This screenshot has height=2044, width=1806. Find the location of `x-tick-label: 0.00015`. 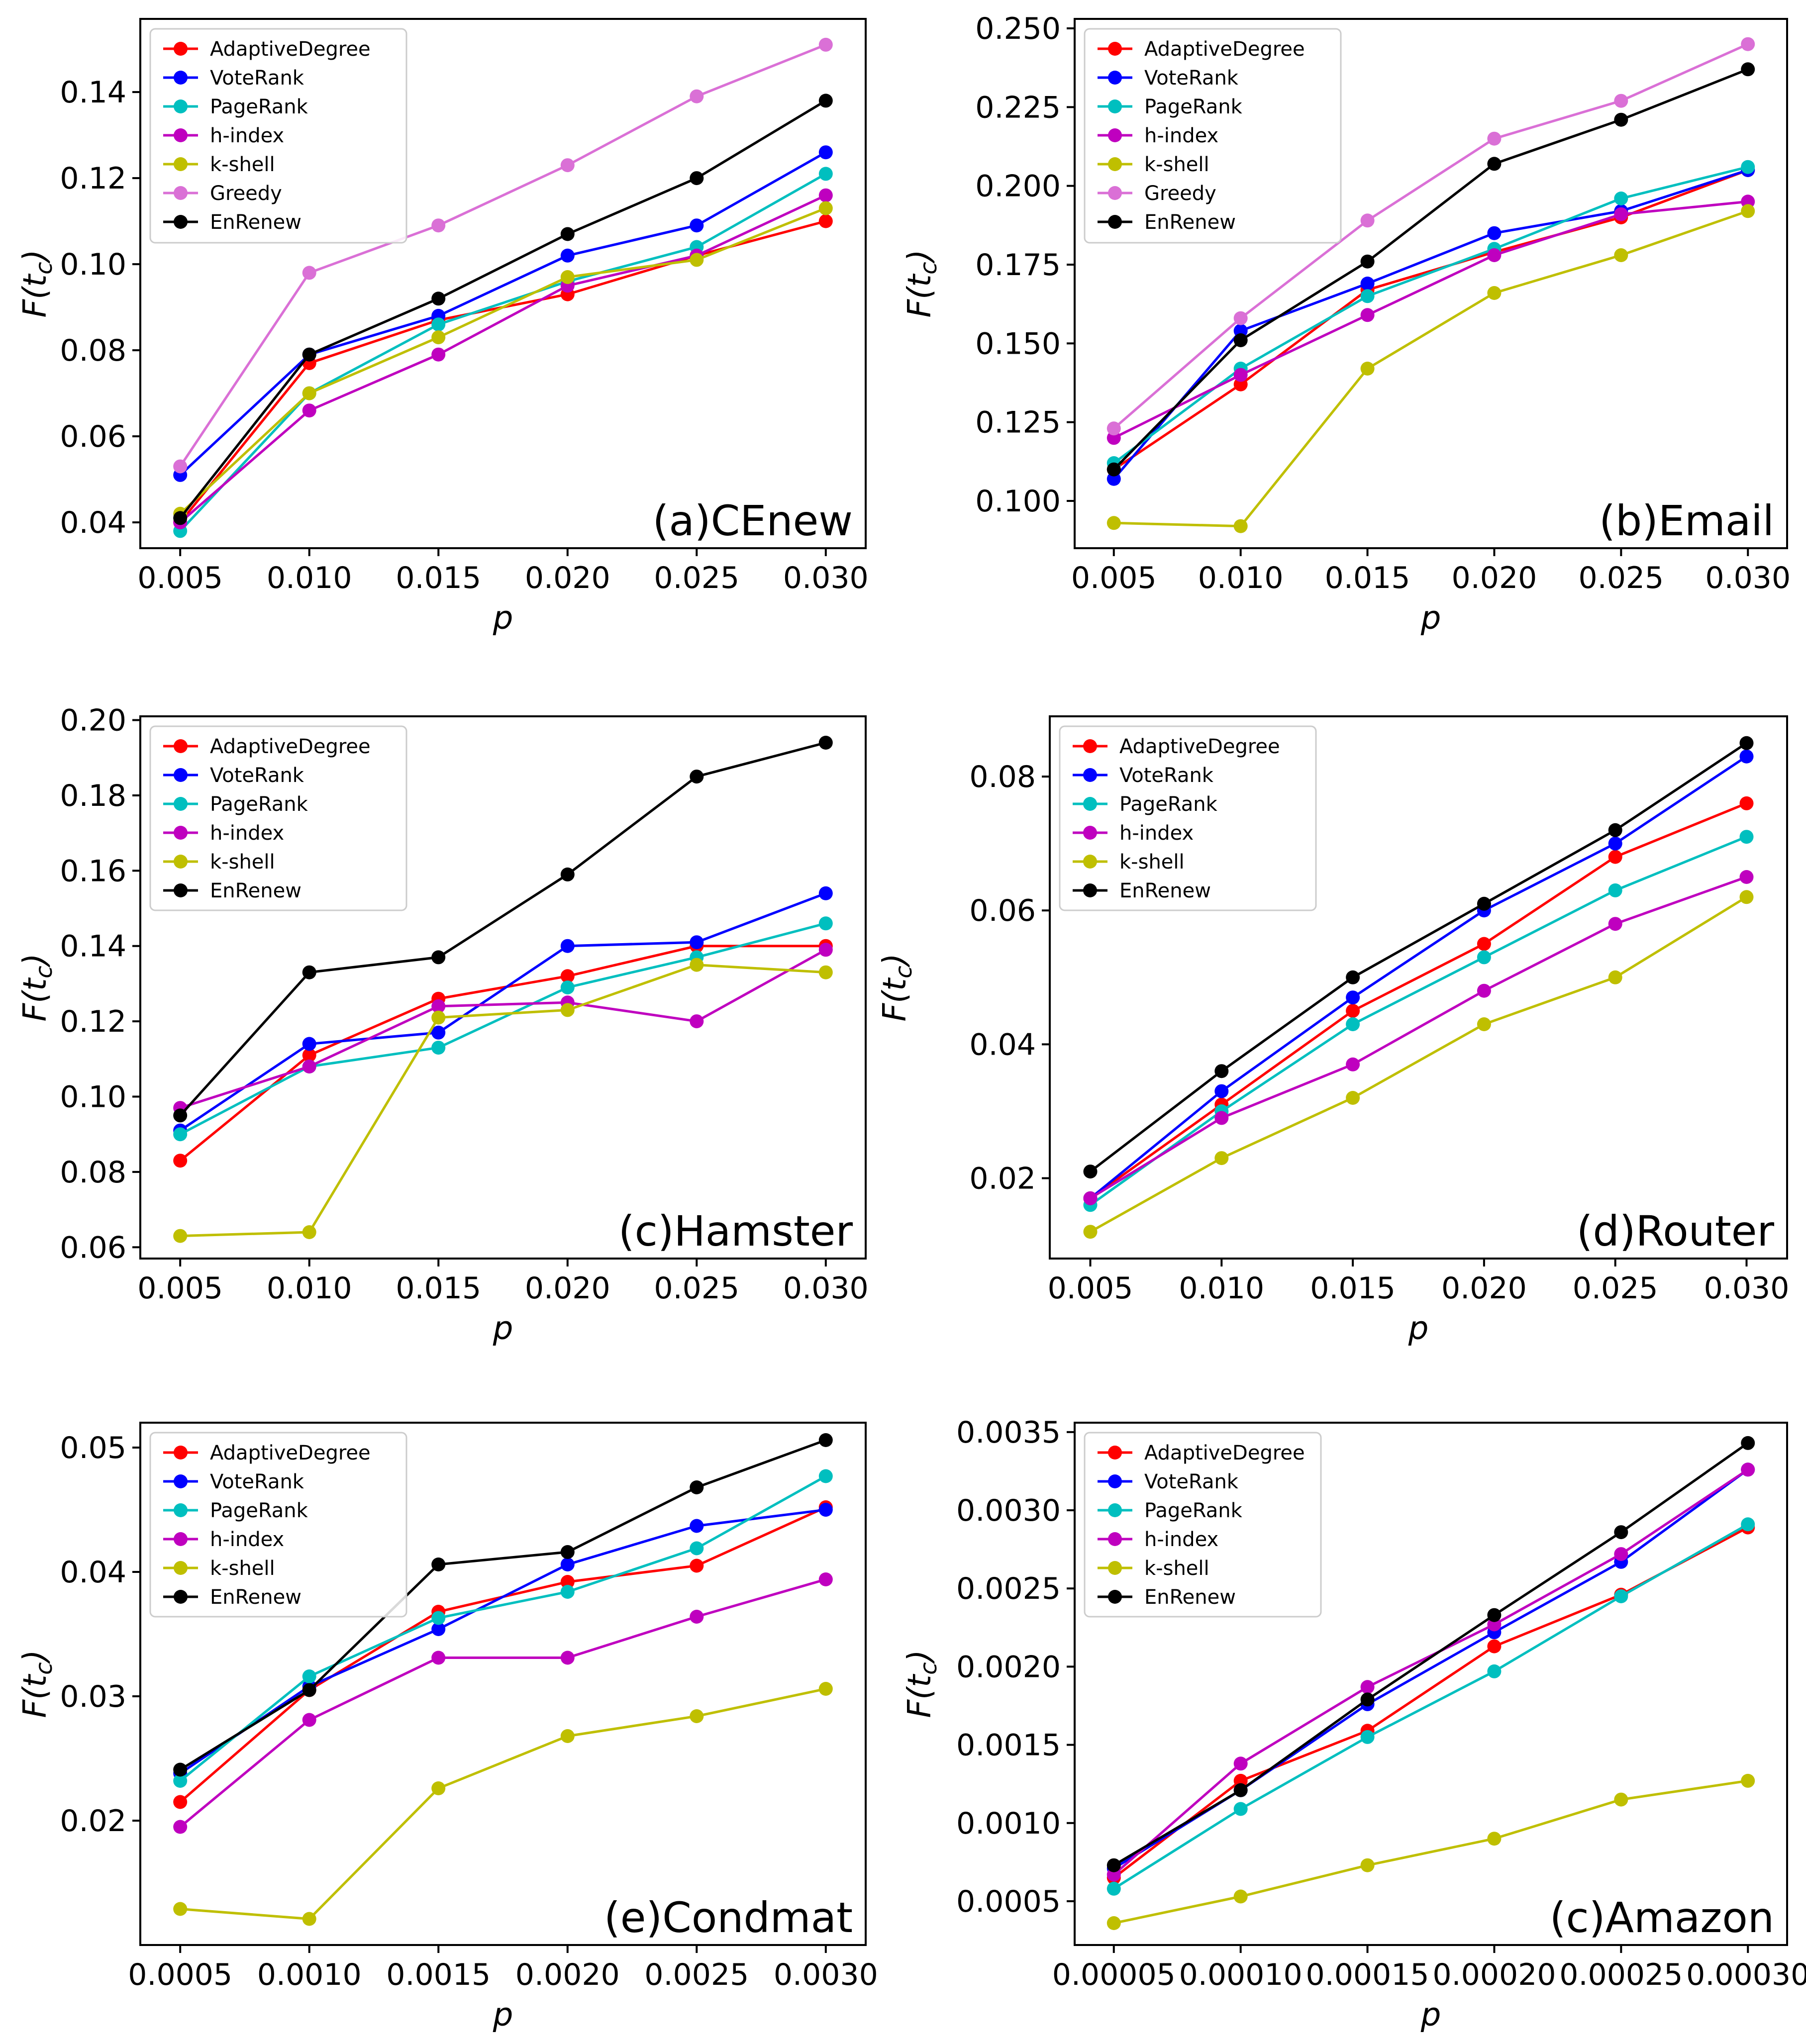

x-tick-label: 0.00015 is located at coordinates (1367, 1975).